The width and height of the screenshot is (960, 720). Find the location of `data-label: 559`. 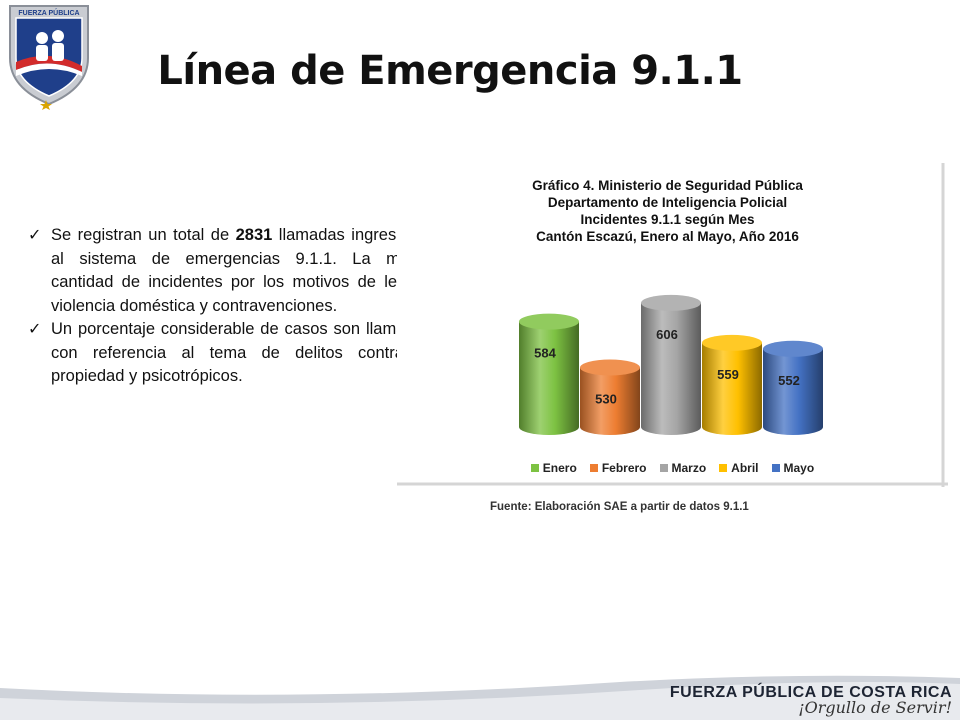

data-label: 559 is located at coordinates (728, 374).